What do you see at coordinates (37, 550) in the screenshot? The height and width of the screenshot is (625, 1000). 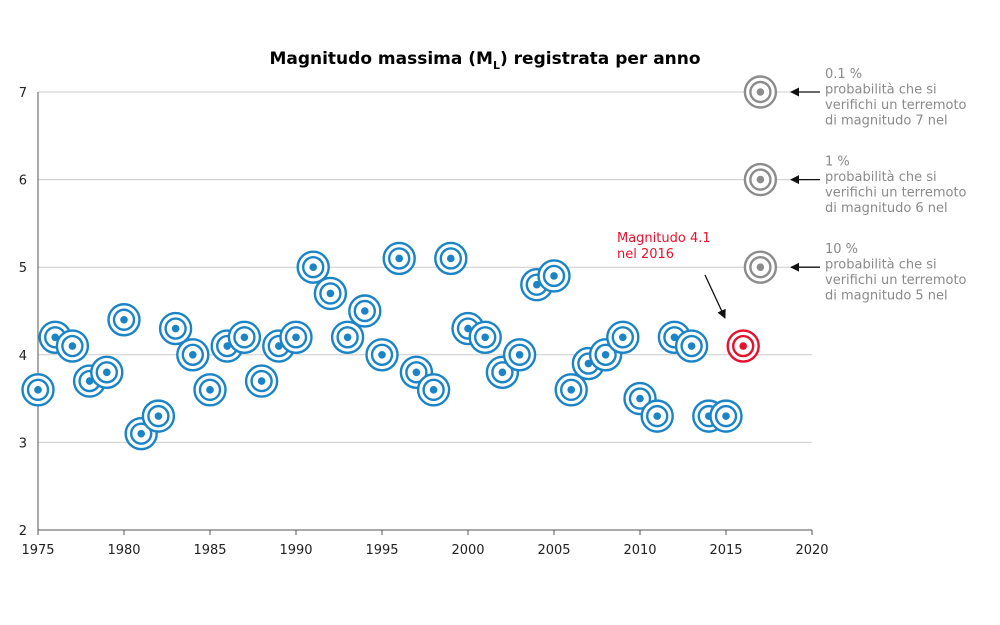 I see `x-tick-label: 1975` at bounding box center [37, 550].